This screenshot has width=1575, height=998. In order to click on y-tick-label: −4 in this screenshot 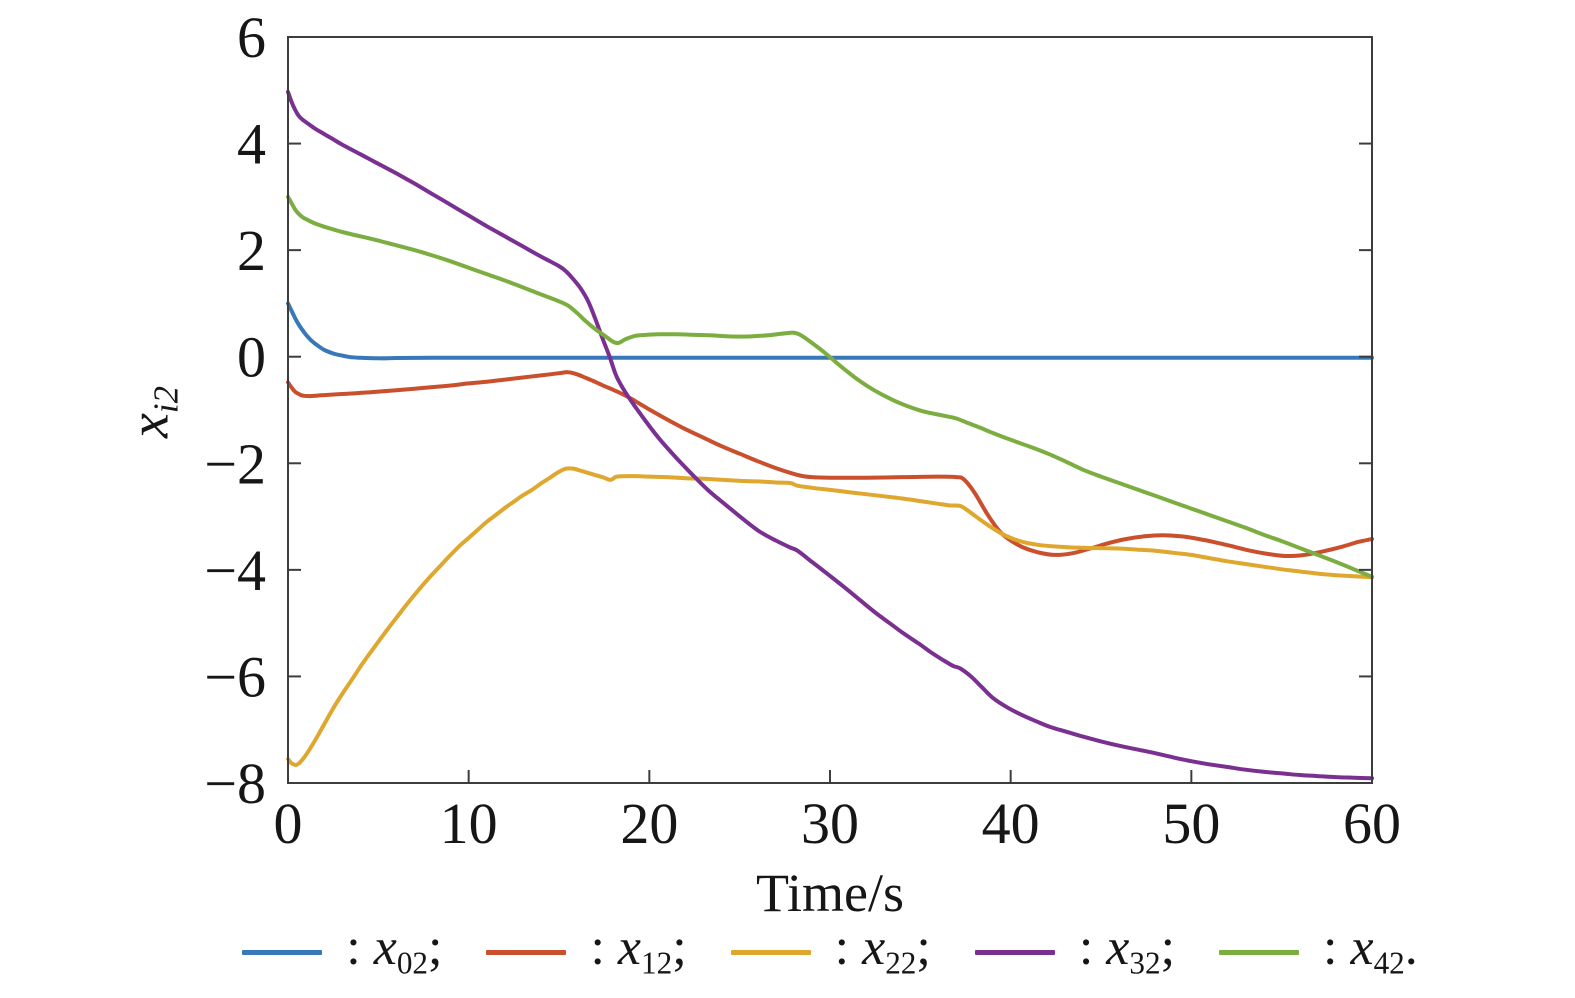, I will do `click(235, 570)`.